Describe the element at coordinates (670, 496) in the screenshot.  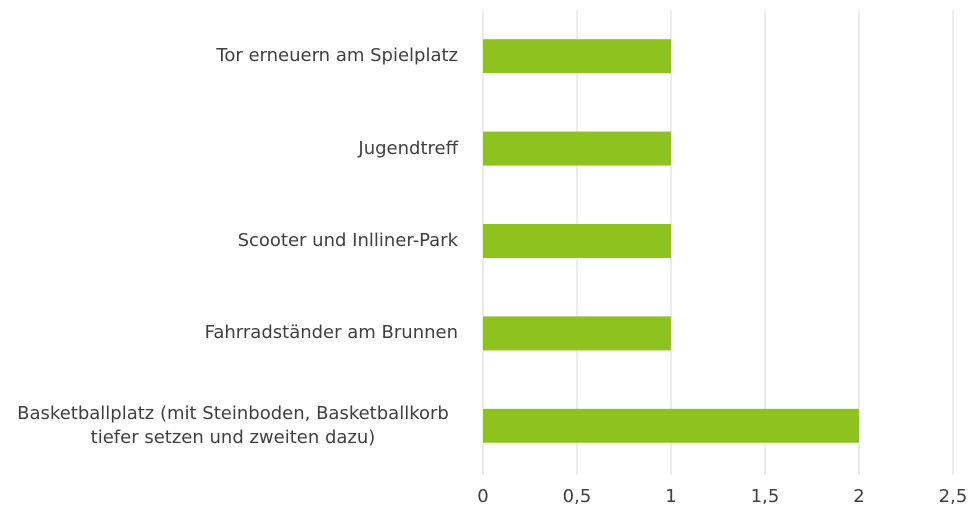
I see `x-tick-label: 1` at that location.